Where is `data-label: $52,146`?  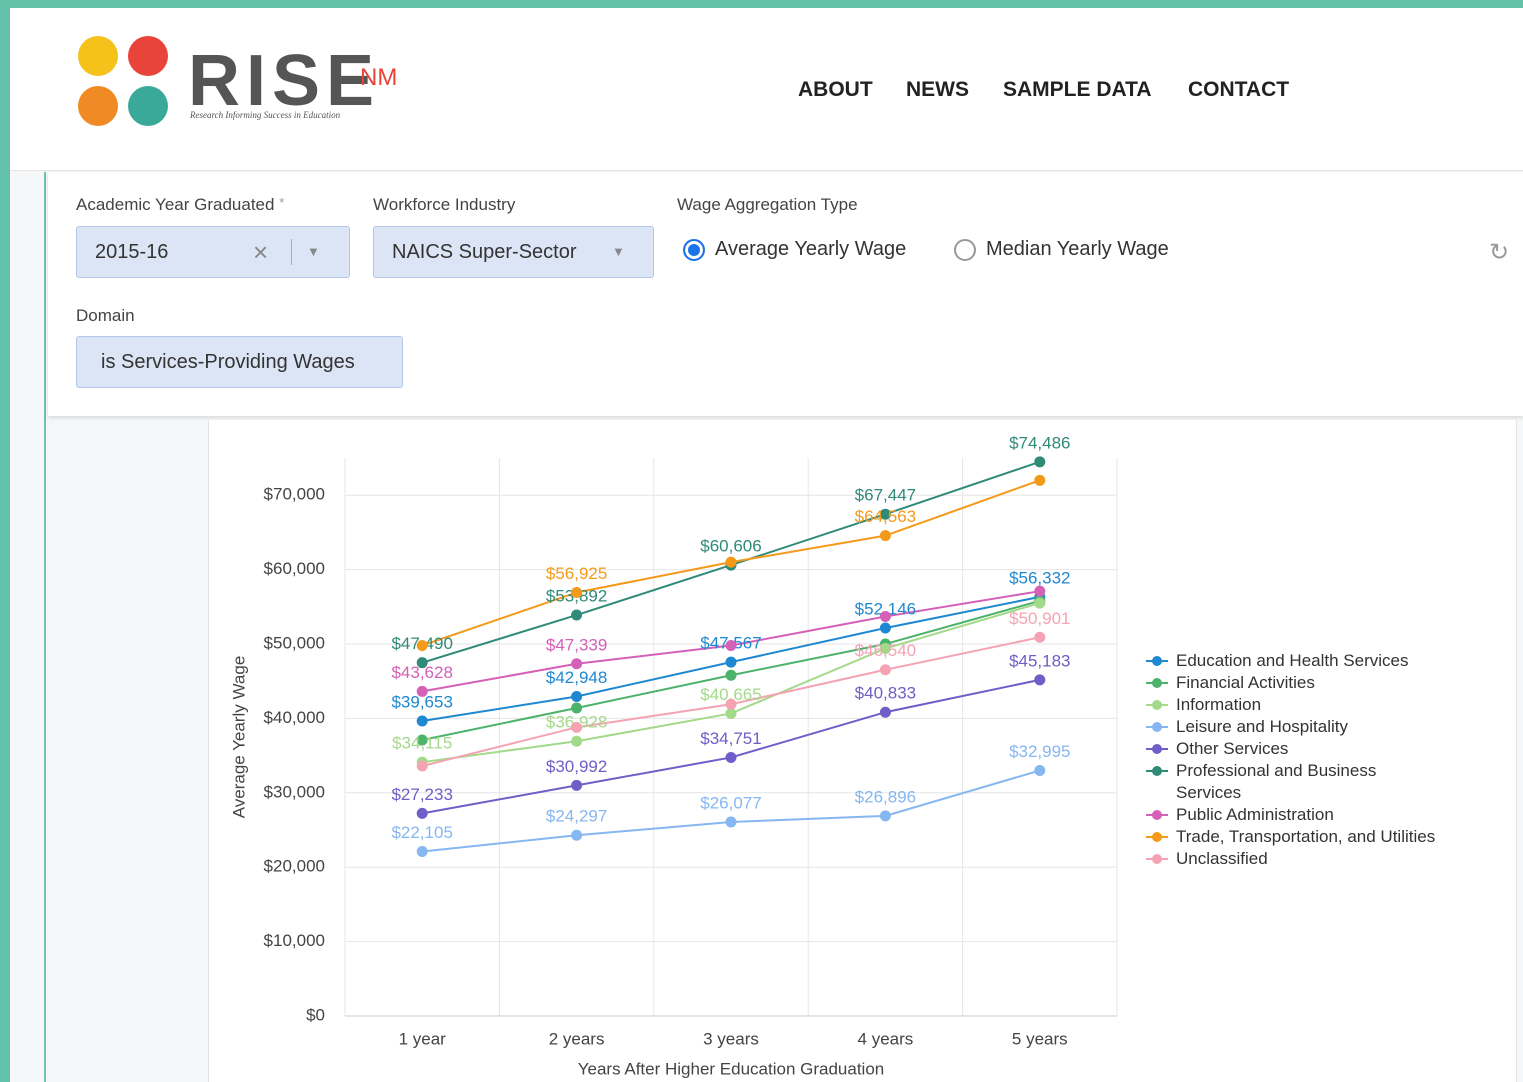
data-label: $52,146 is located at coordinates (885, 609).